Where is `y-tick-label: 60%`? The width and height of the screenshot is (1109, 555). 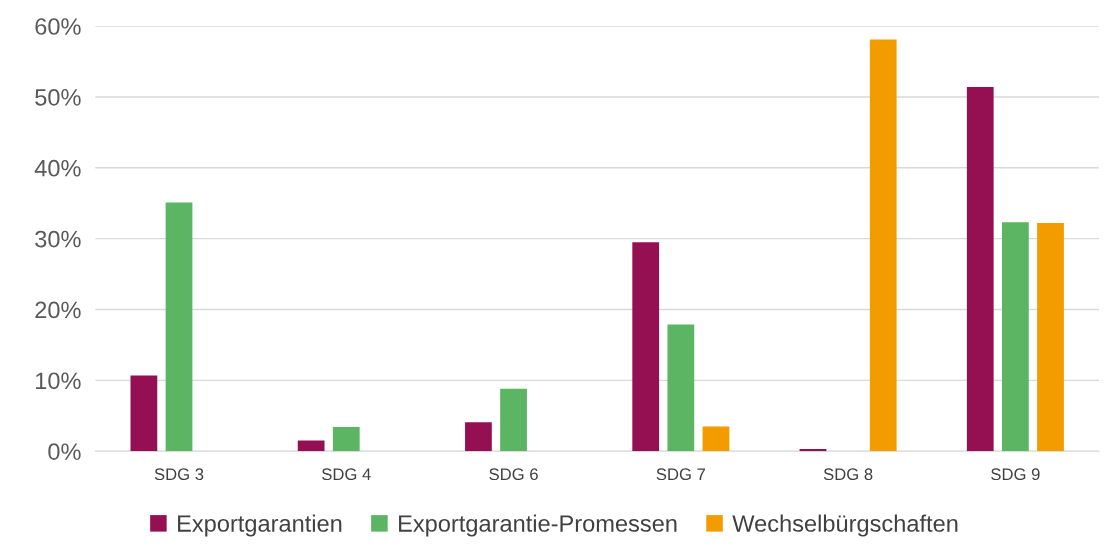
y-tick-label: 60% is located at coordinates (58, 26).